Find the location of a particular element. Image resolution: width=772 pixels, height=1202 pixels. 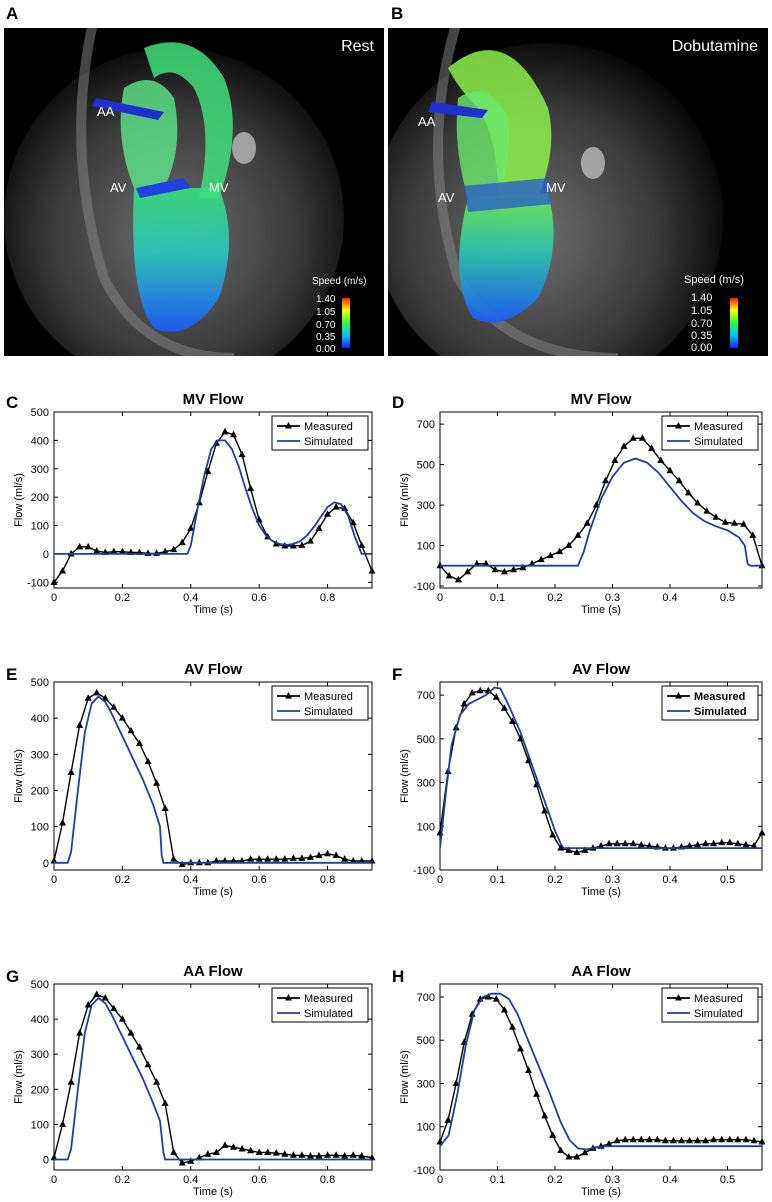

y-tick-label: 100 is located at coordinates (426, 827).